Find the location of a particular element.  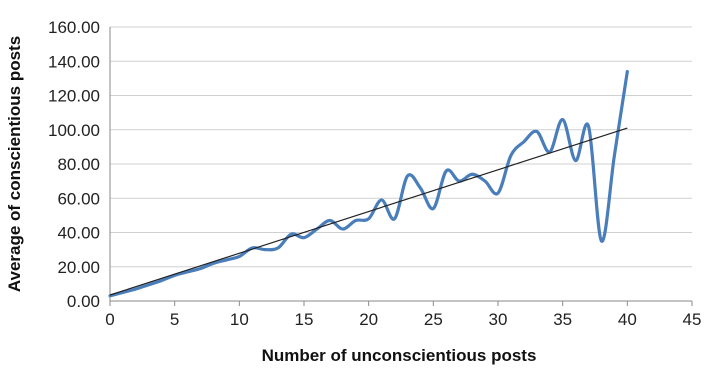

x-tick-label: 45 is located at coordinates (692, 319).